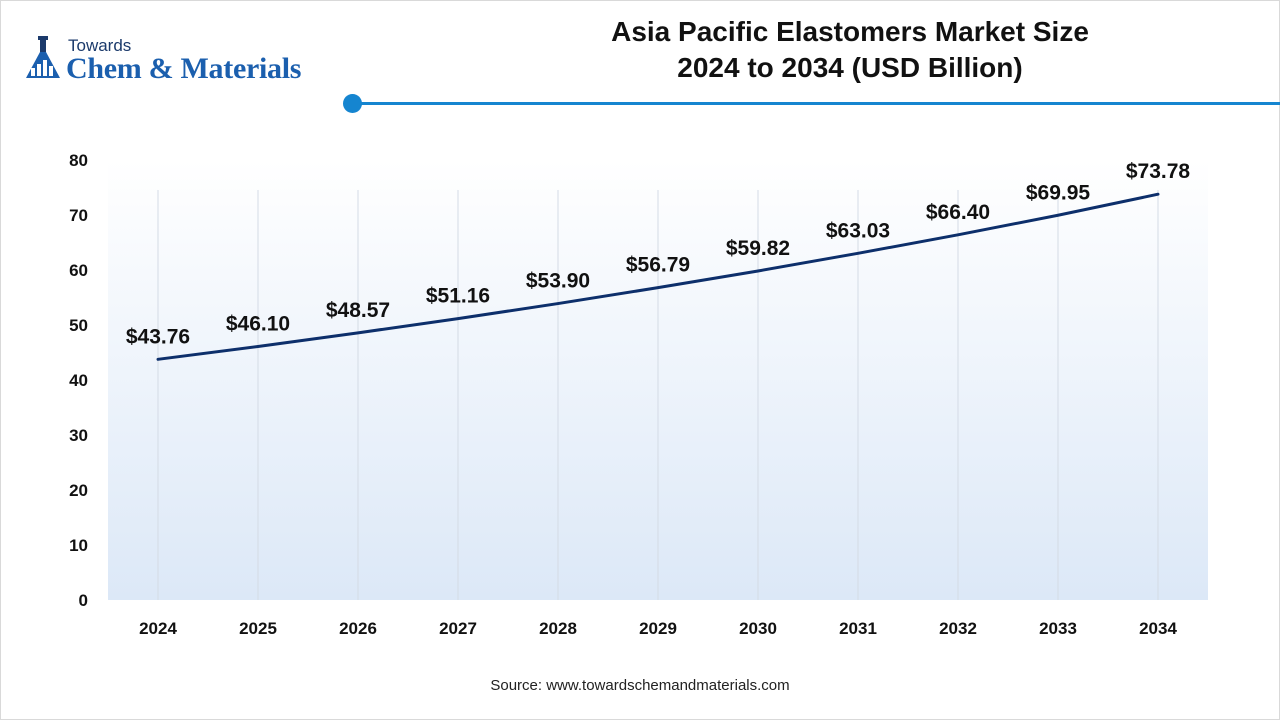 The image size is (1280, 720). Describe the element at coordinates (78, 270) in the screenshot. I see `y-tick-label: 60` at that location.